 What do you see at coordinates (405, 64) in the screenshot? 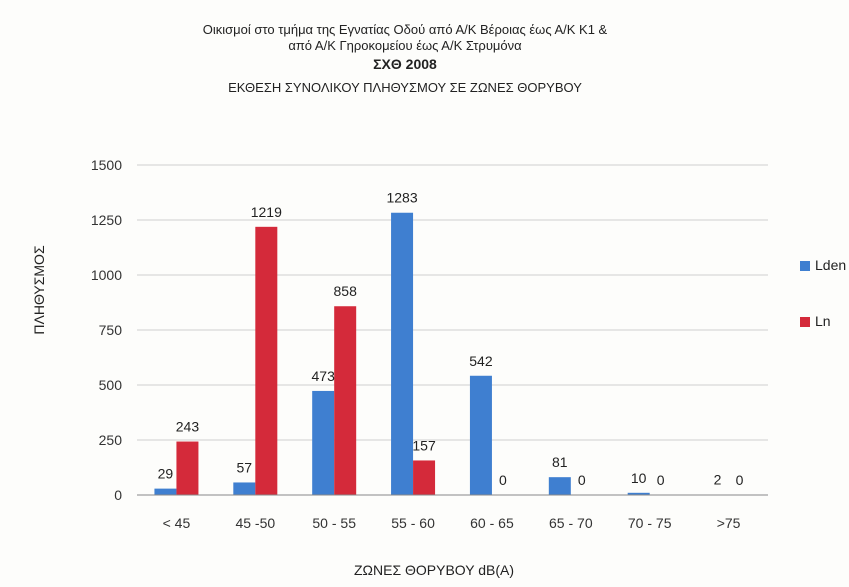
I see `chart-title-line-3: ΣΧΘ 2008` at bounding box center [405, 64].